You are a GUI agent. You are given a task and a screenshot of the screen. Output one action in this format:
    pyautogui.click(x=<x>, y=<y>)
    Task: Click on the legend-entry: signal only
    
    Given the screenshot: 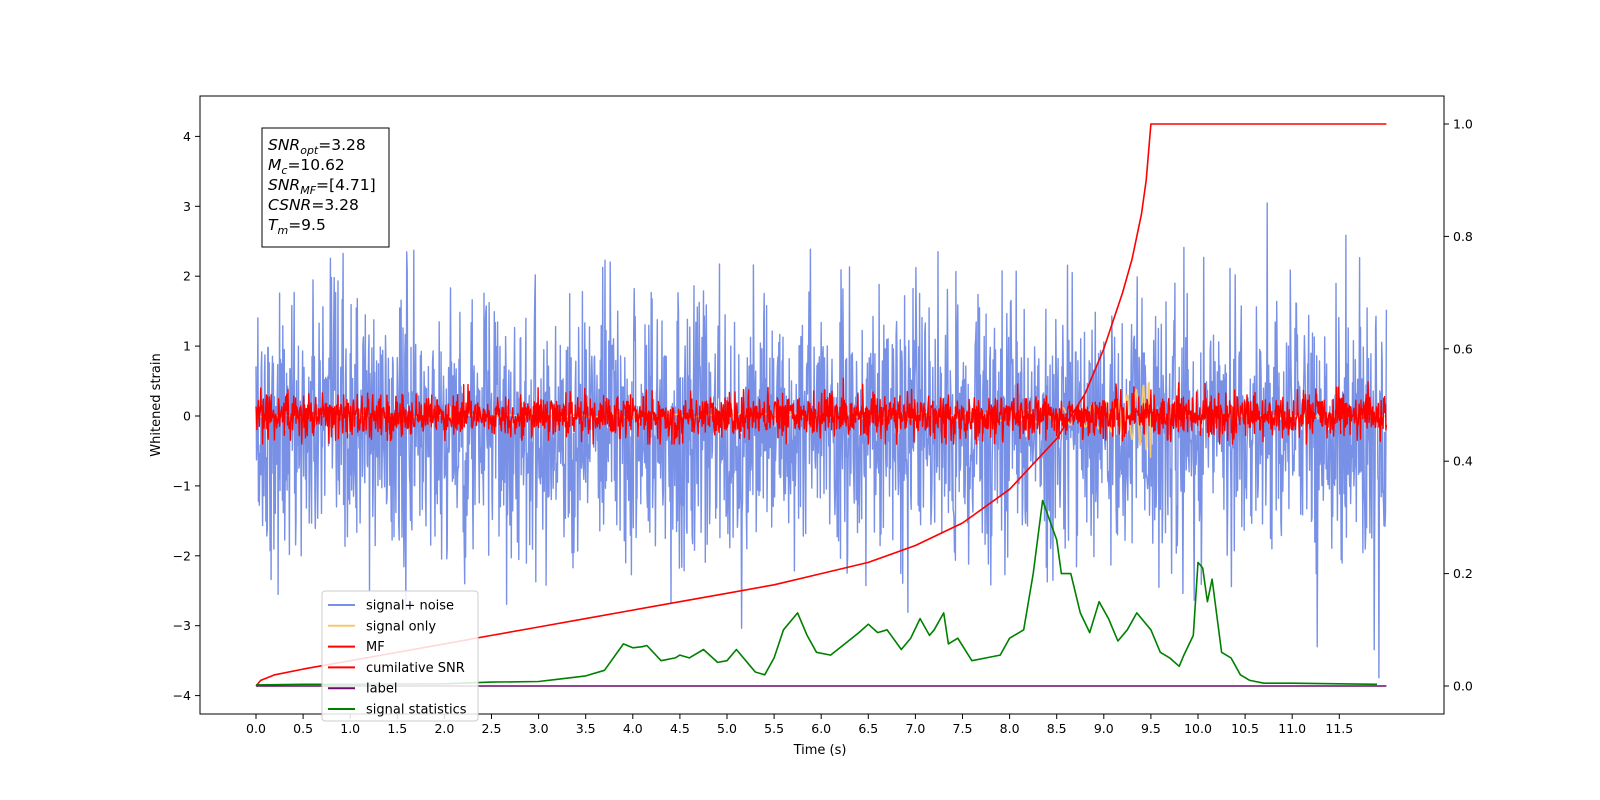 What is the action you would take?
    pyautogui.click(x=401, y=626)
    